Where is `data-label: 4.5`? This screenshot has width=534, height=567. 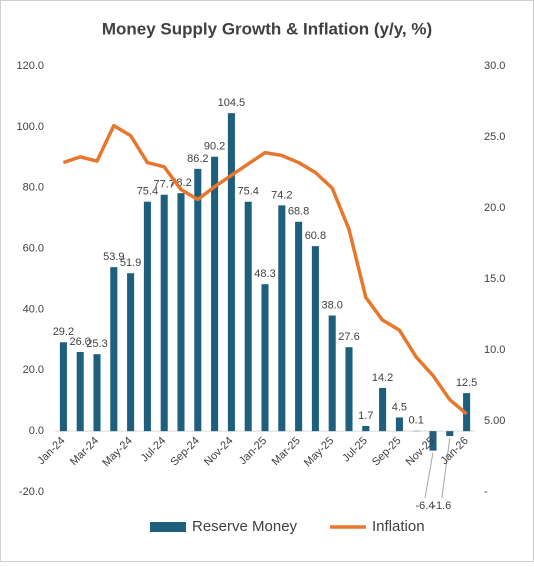 data-label: 4.5 is located at coordinates (399, 407).